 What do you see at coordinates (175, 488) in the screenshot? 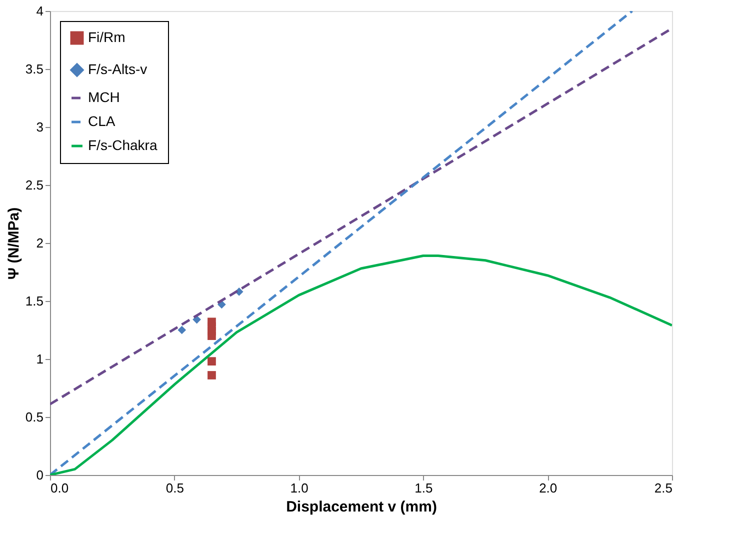
I see `x-tick-label: 0.5` at bounding box center [175, 488].